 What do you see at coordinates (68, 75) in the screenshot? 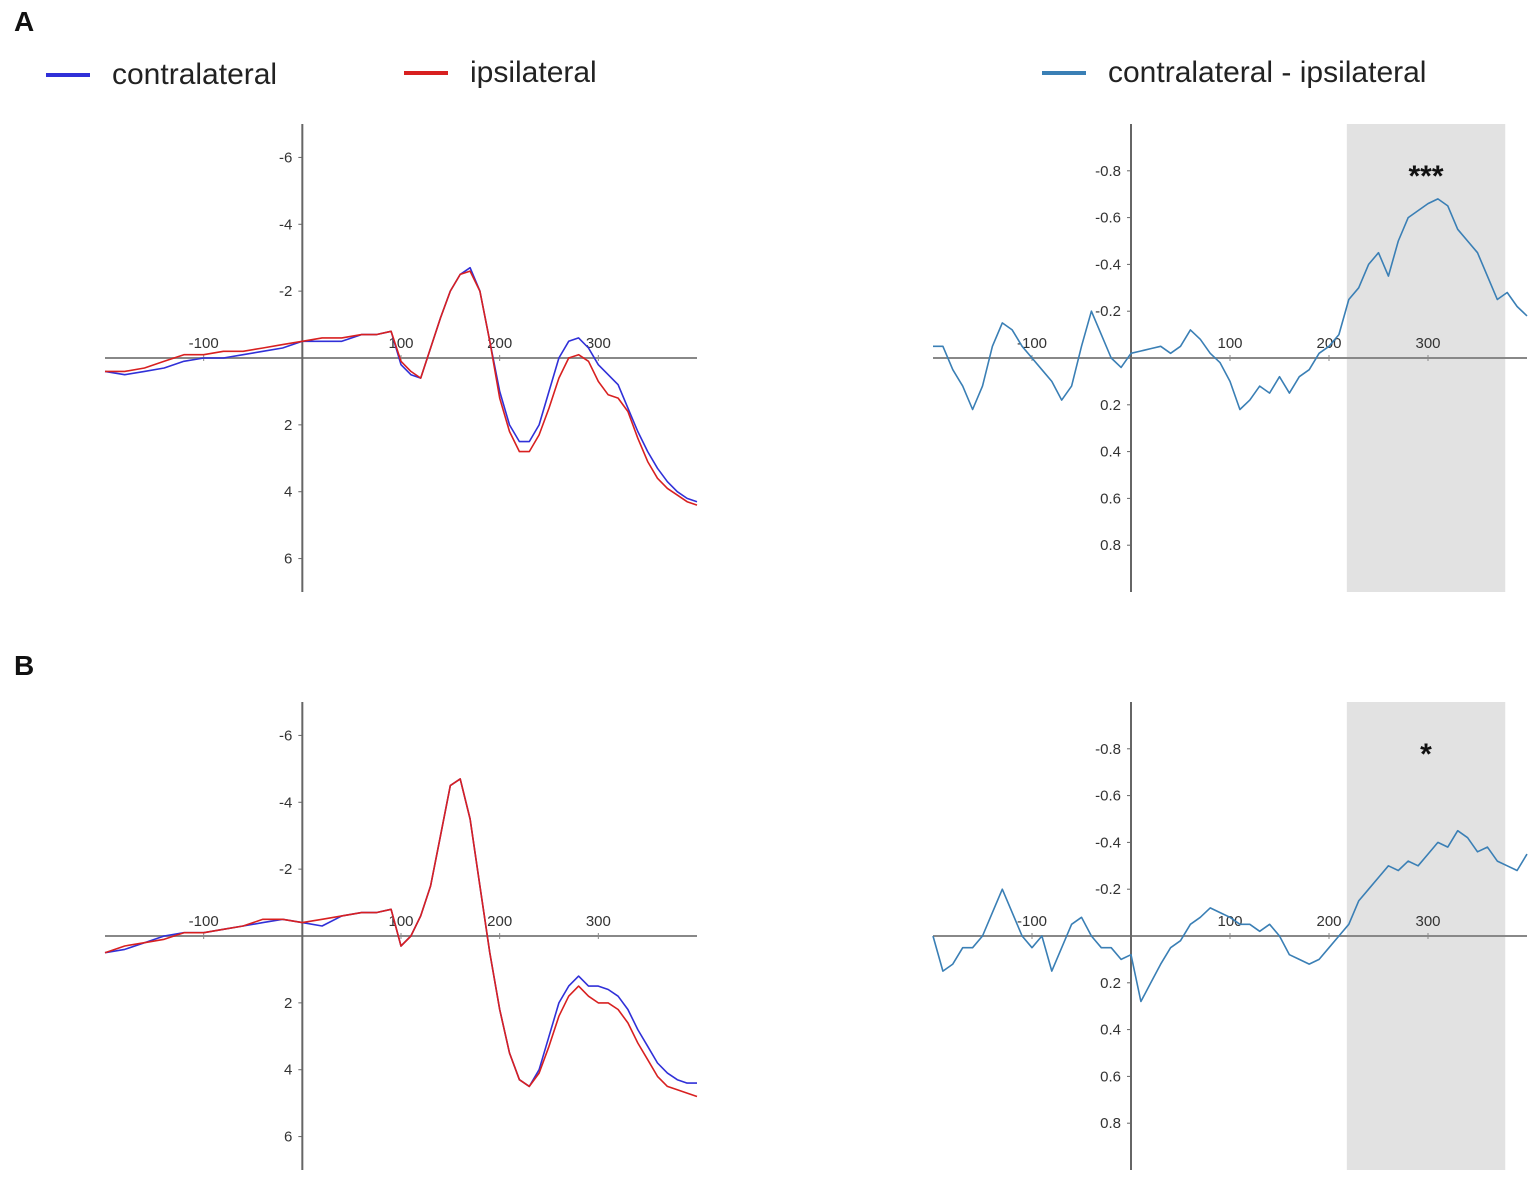
I see `legend-swatch-contralateral` at bounding box center [68, 75].